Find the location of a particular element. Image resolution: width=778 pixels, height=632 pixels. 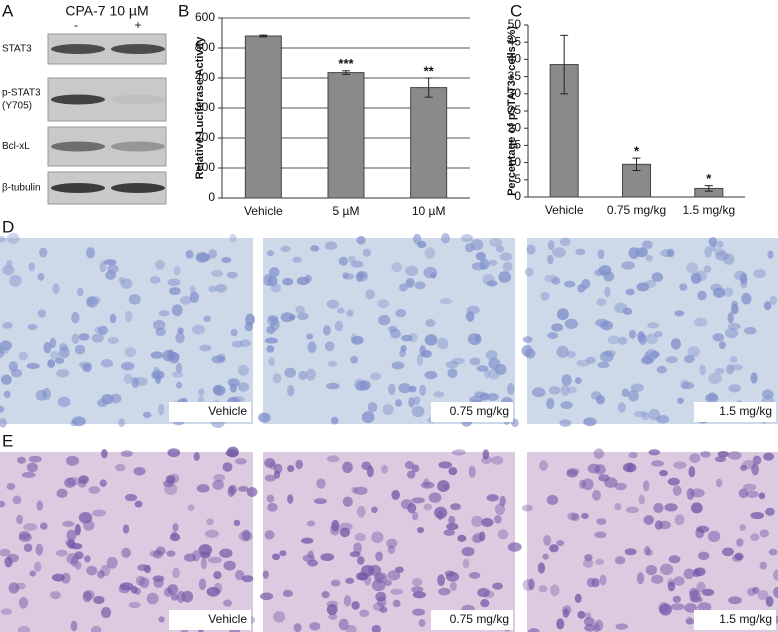

y-tick-label: 20 is located at coordinates (515, 127).